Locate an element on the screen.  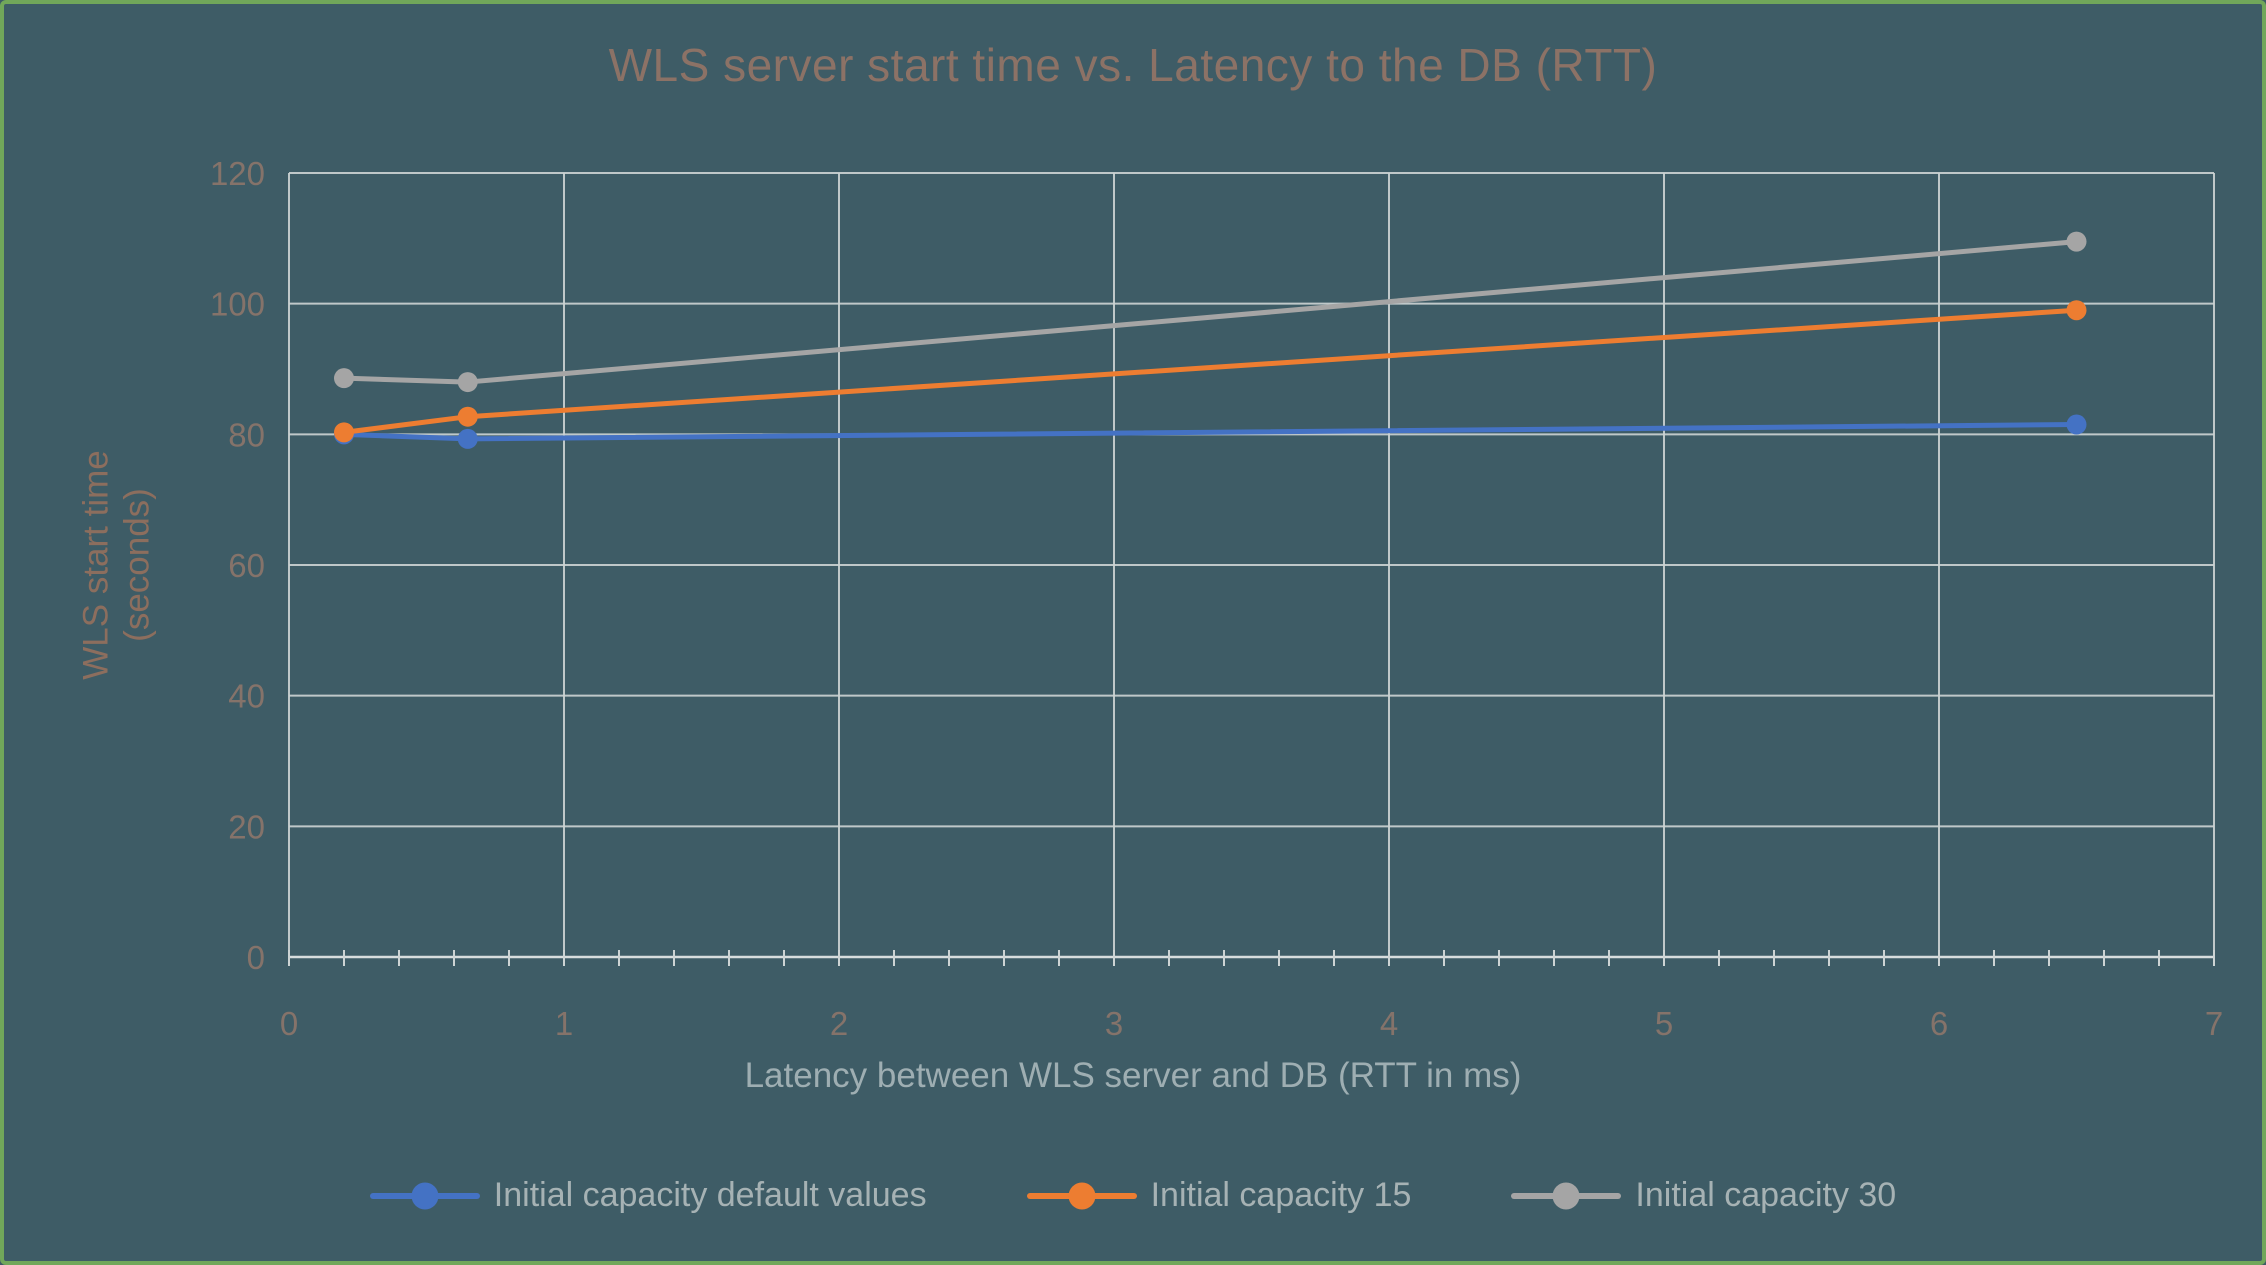
x-tick-label: 1 is located at coordinates (564, 1023).